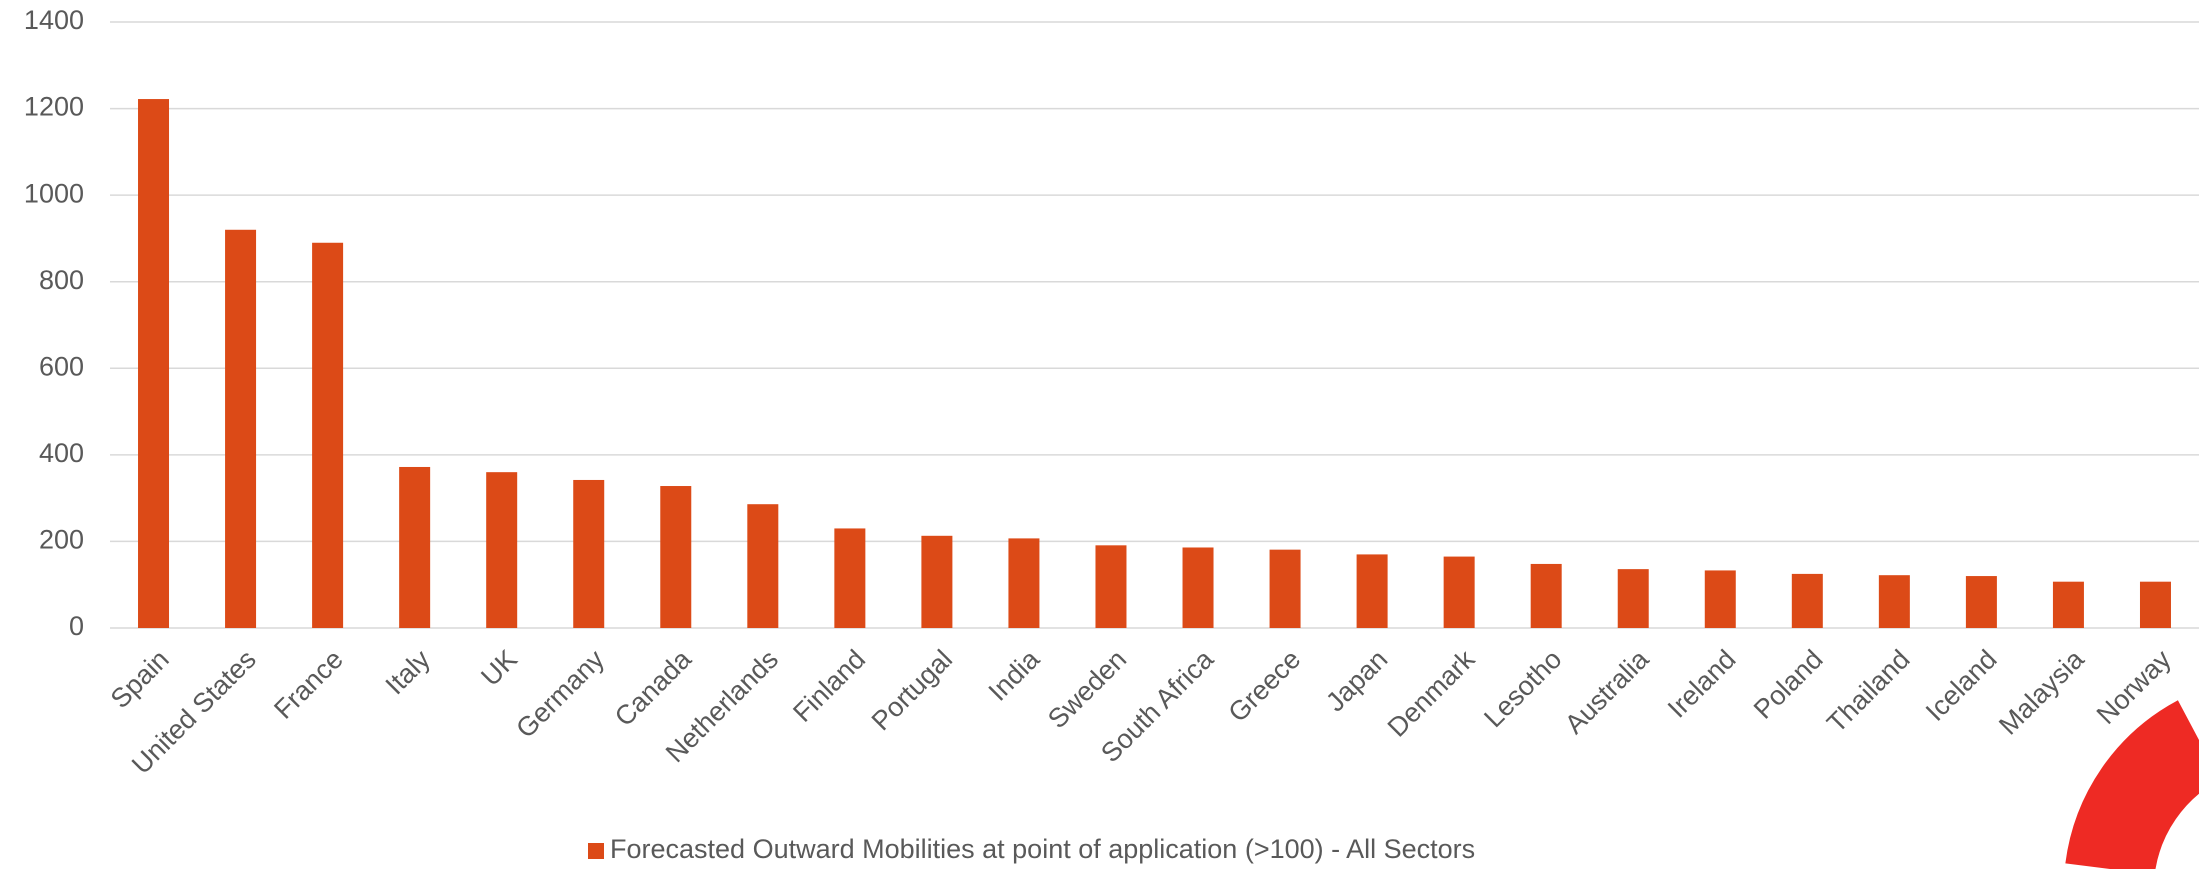 This screenshot has height=869, width=2199. Describe the element at coordinates (61, 540) in the screenshot. I see `y-tick-label: 200` at that location.